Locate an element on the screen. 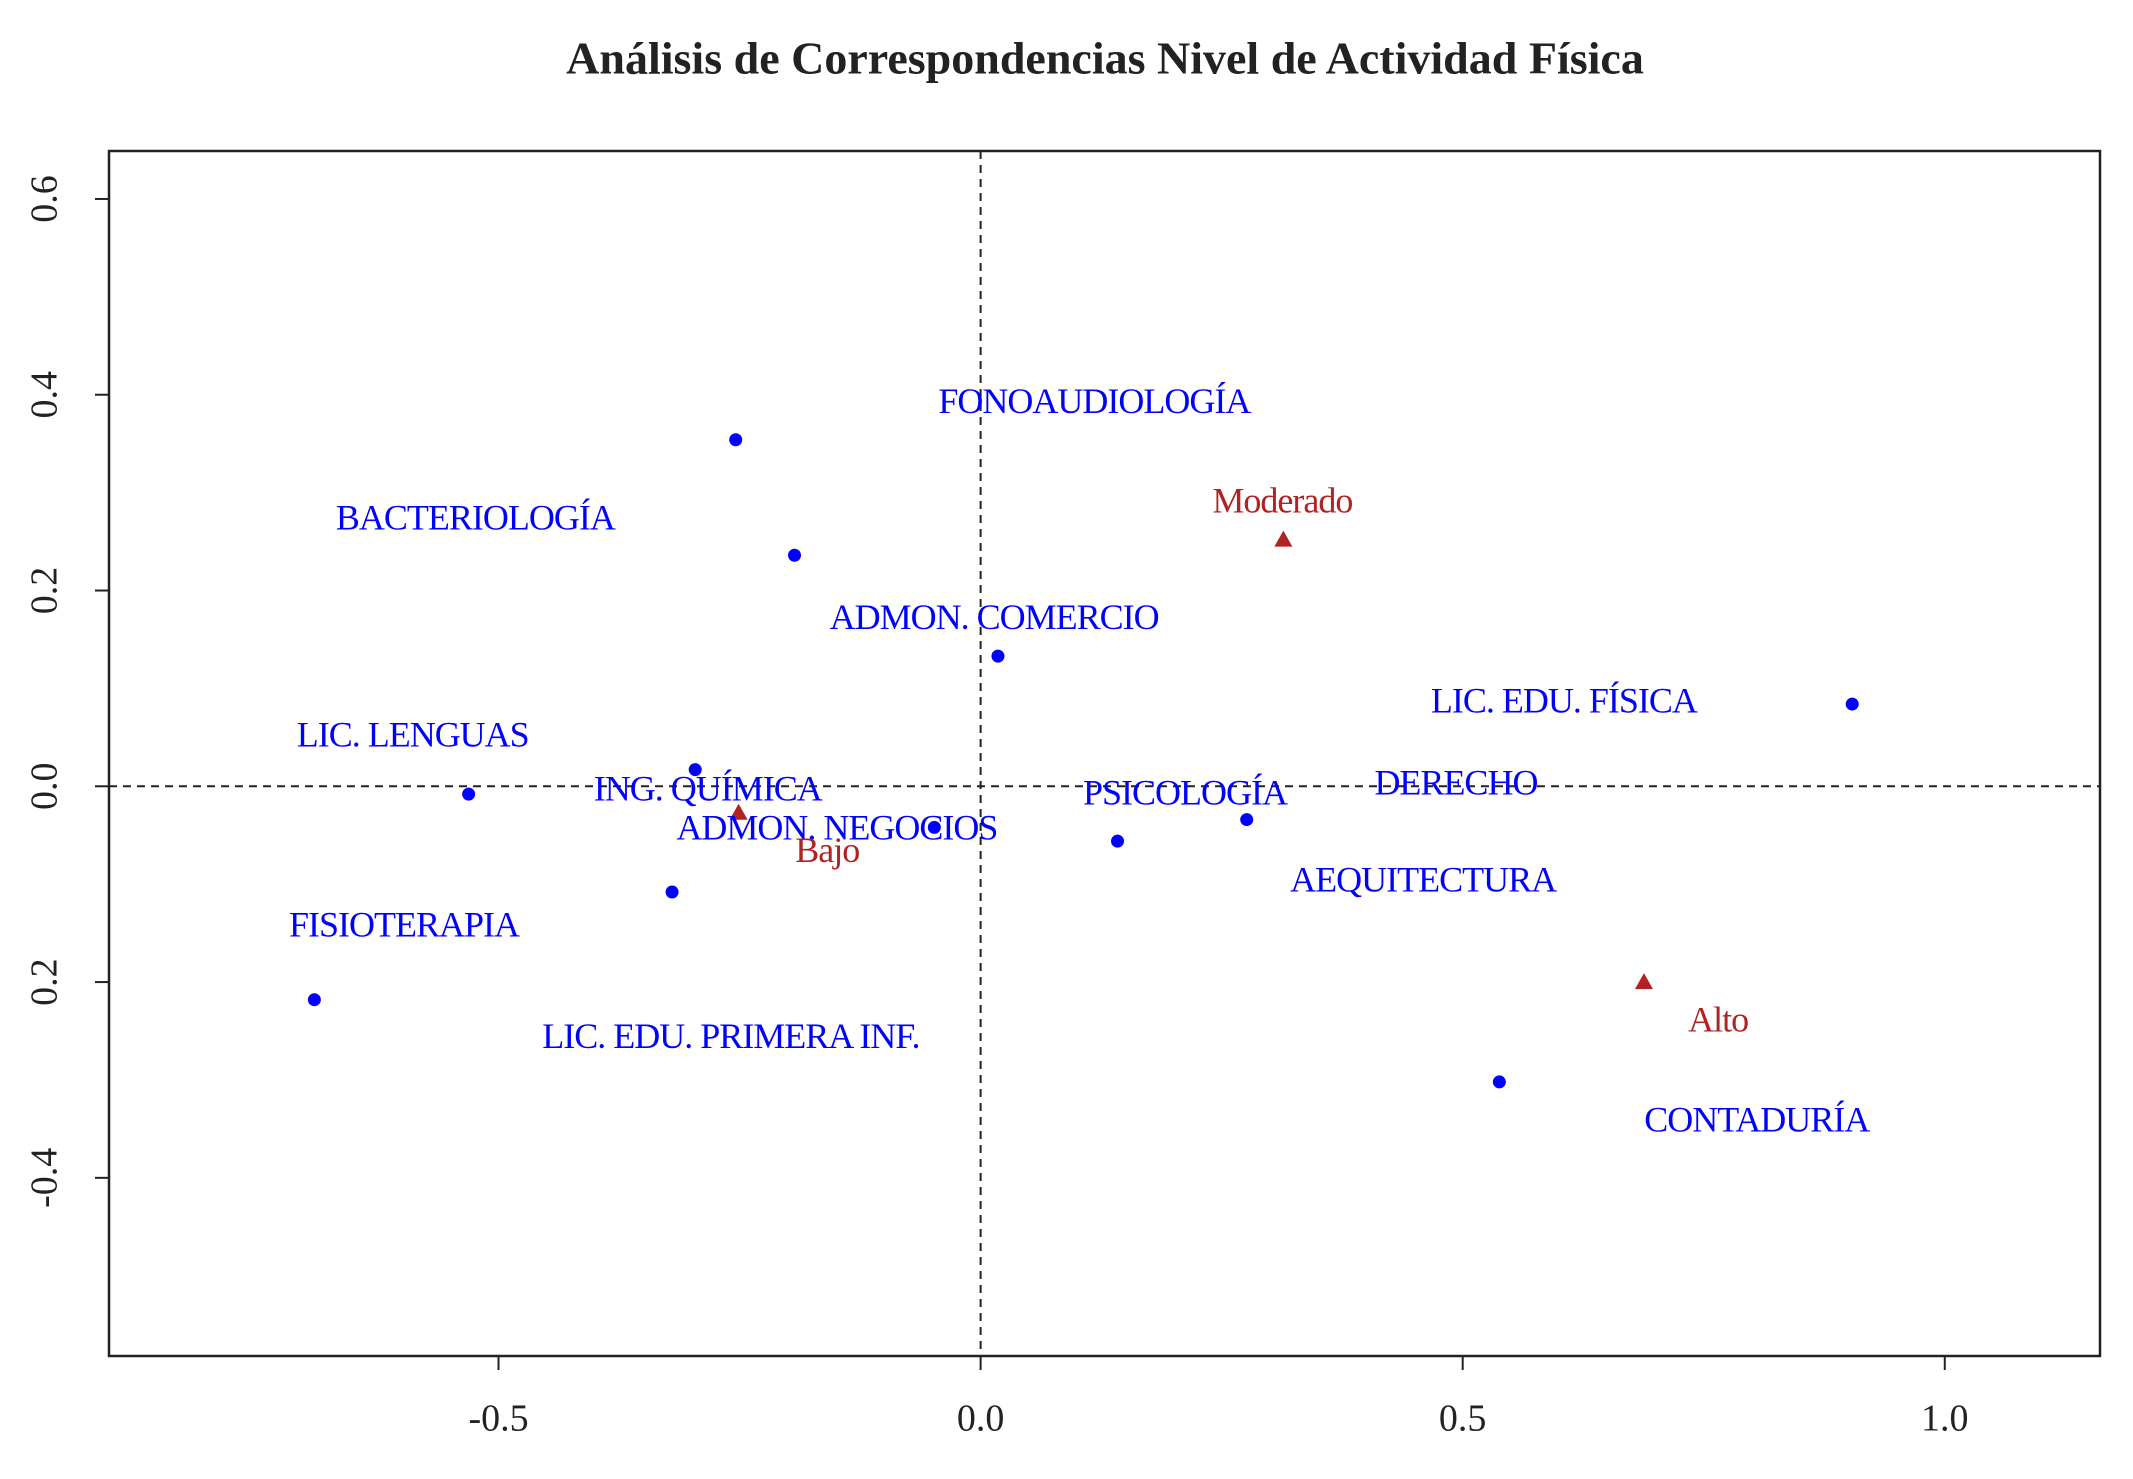 This screenshot has width=2133, height=1479. y-tick-label: 0.4 is located at coordinates (45, 395).